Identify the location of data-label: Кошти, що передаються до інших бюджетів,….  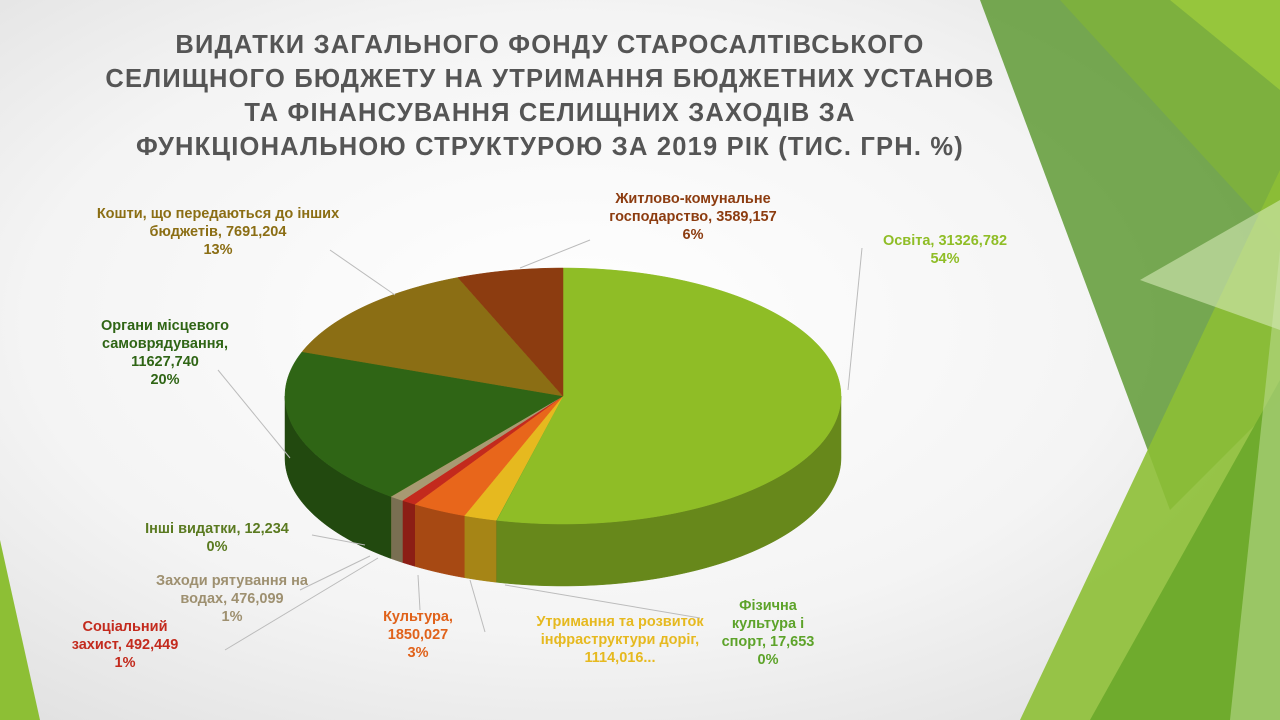
(218, 232).